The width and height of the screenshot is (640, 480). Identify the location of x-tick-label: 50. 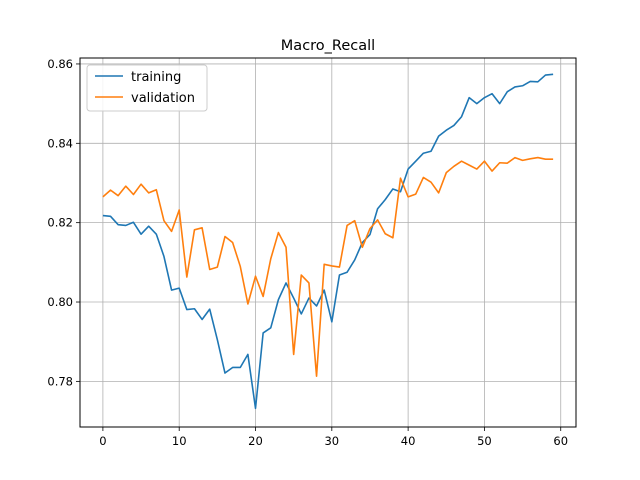
(484, 441).